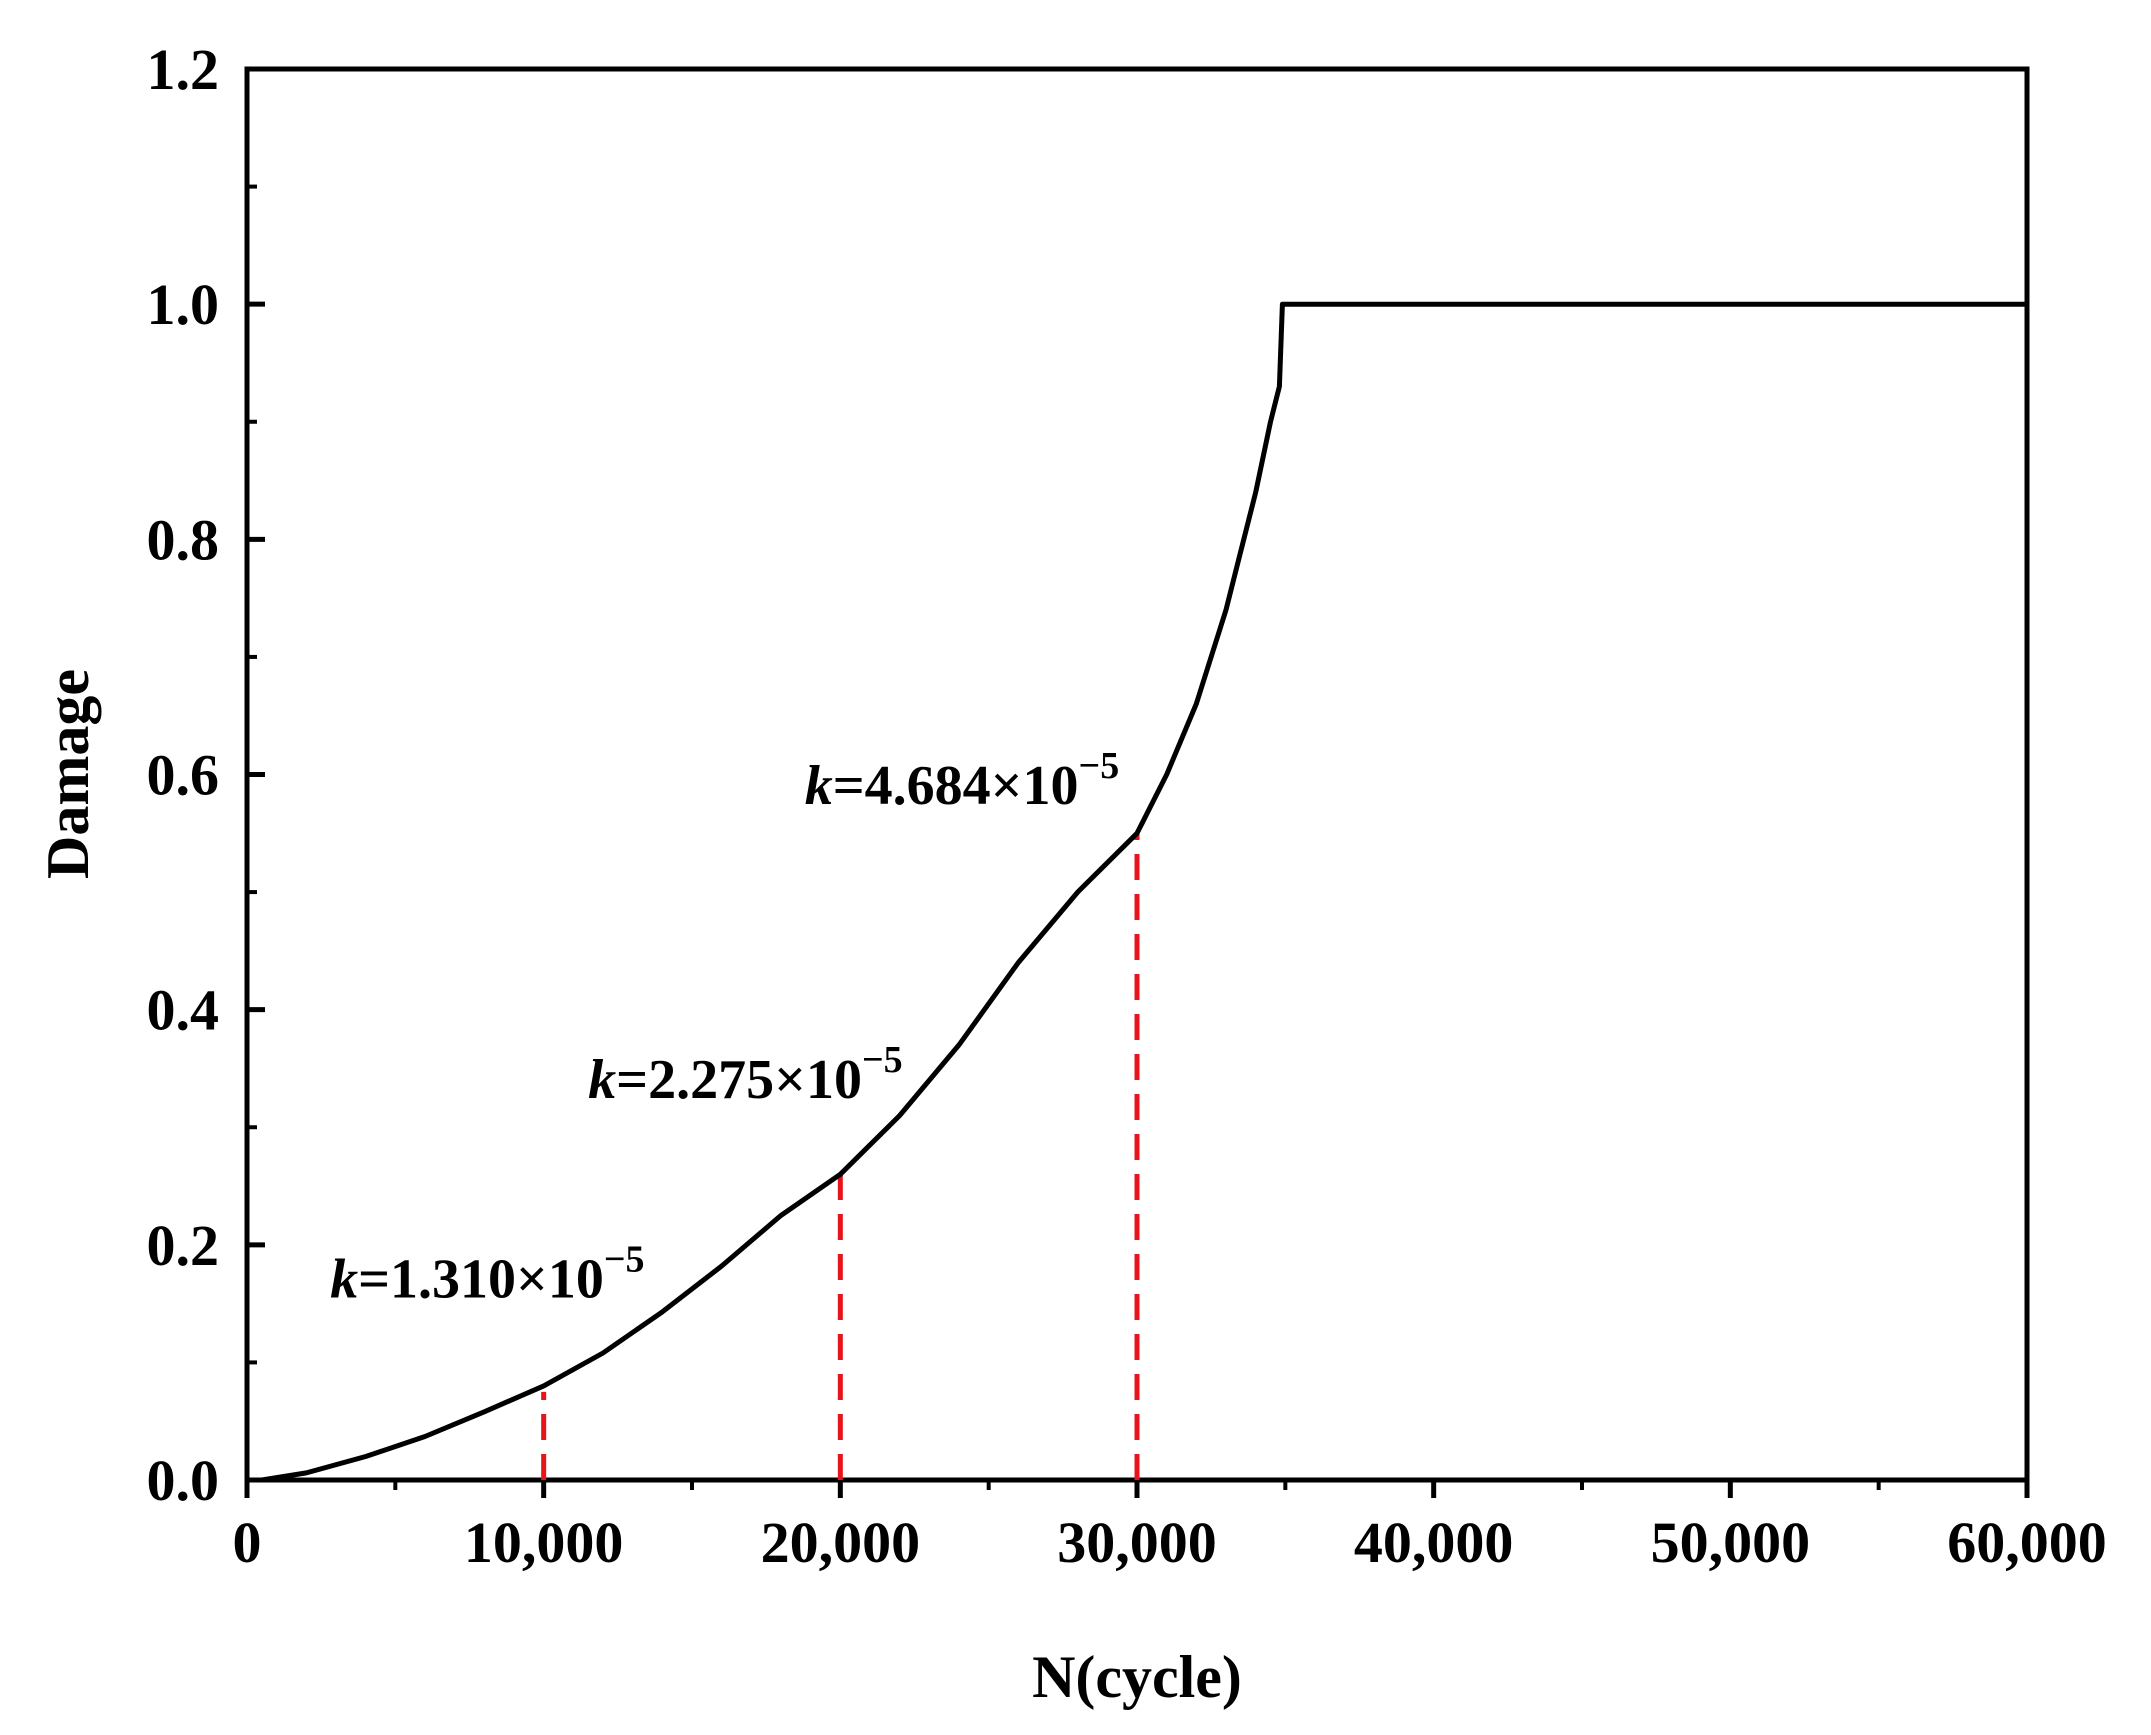 This screenshot has height=1735, width=2151. Describe the element at coordinates (1434, 1542) in the screenshot. I see `x-tick-label: 40,000` at that location.